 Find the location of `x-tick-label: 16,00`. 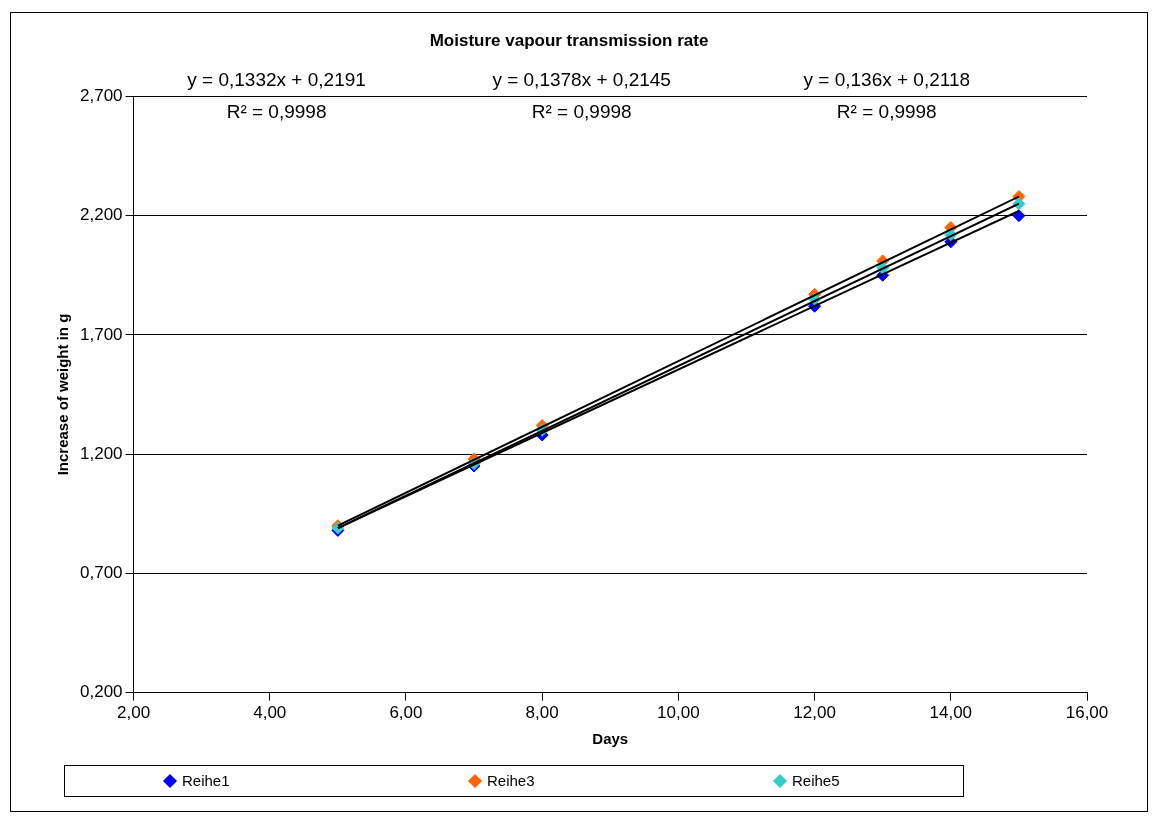

x-tick-label: 16,00 is located at coordinates (1087, 713).